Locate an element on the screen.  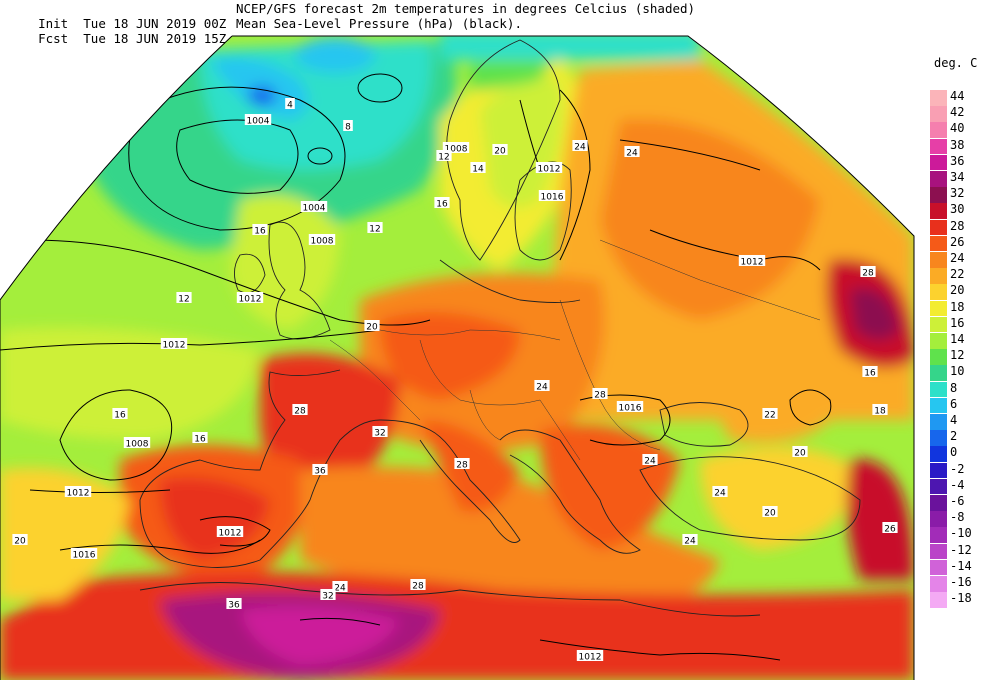
legend-label: 4 is located at coordinates (954, 420).